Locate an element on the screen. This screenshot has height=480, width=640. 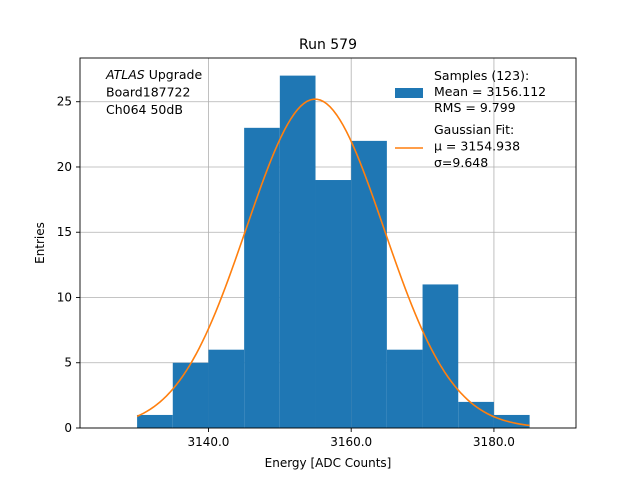
annotation-italic: ATLAS is located at coordinates (125, 74).